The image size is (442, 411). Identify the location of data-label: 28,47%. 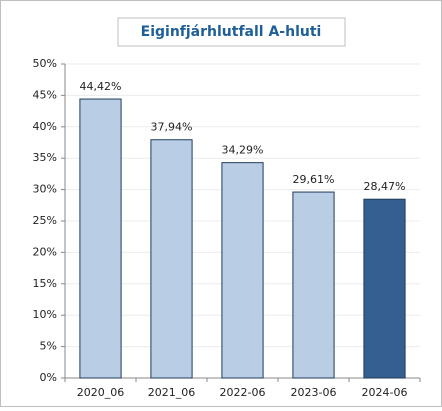
(385, 186).